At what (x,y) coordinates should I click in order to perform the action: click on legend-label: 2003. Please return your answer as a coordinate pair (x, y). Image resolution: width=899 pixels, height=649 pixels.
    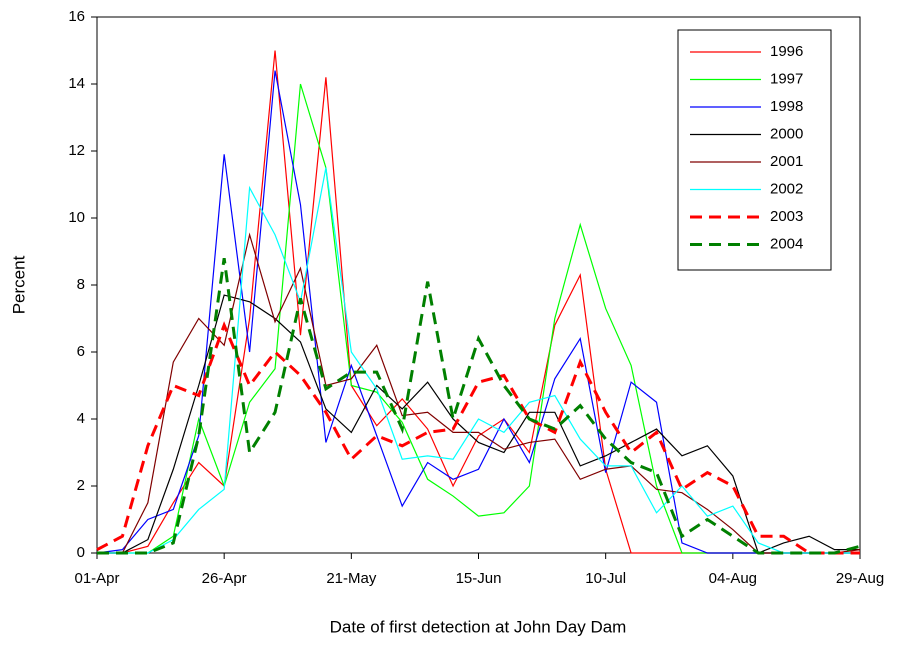
    Looking at the image, I should click on (786, 216).